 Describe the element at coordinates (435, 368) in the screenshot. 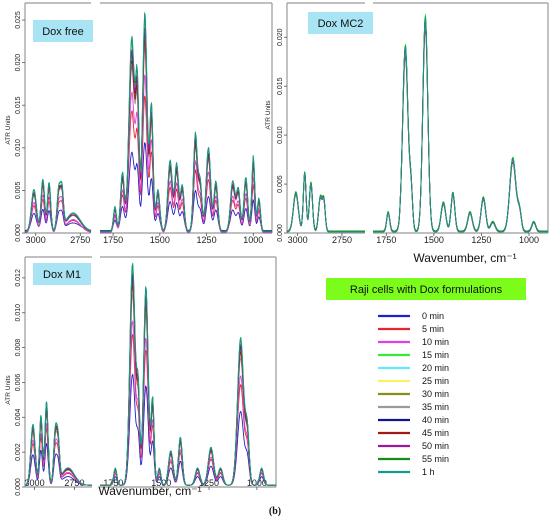

I see `legend-label: 20 min` at that location.